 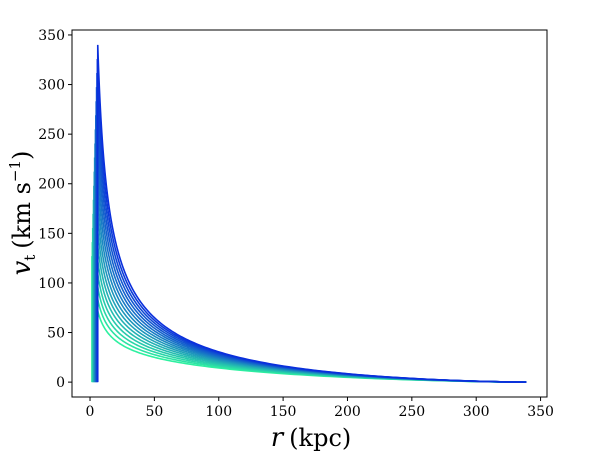 What do you see at coordinates (51, 234) in the screenshot?
I see `y-tick-label: 150` at bounding box center [51, 234].